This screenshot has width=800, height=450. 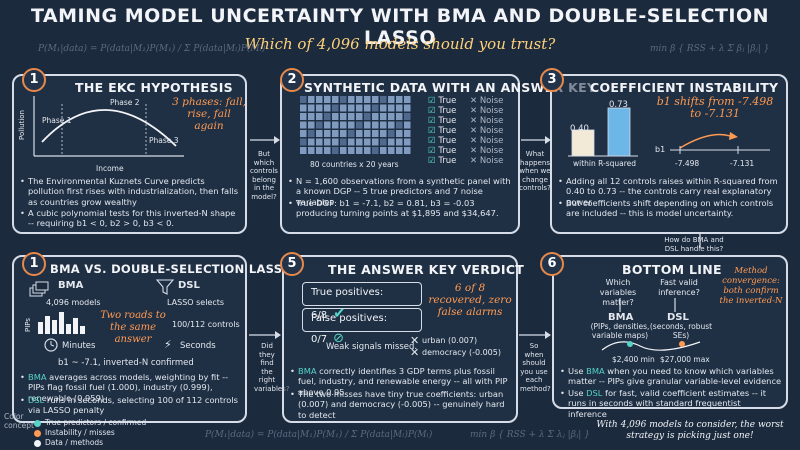 I want to click on connector-question-5: So when should you use each method?, so click(x=535, y=367).